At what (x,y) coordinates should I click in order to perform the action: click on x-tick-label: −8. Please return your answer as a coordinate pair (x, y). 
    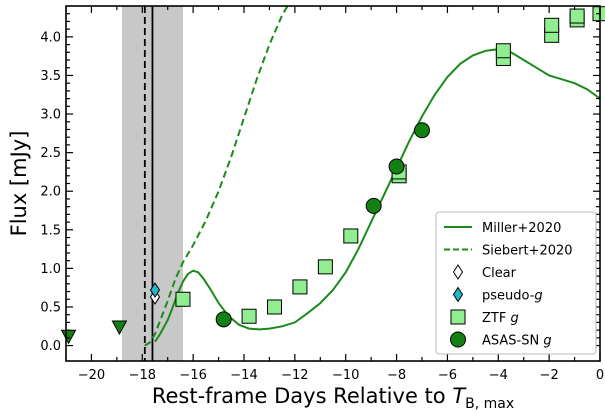
    Looking at the image, I should click on (396, 375).